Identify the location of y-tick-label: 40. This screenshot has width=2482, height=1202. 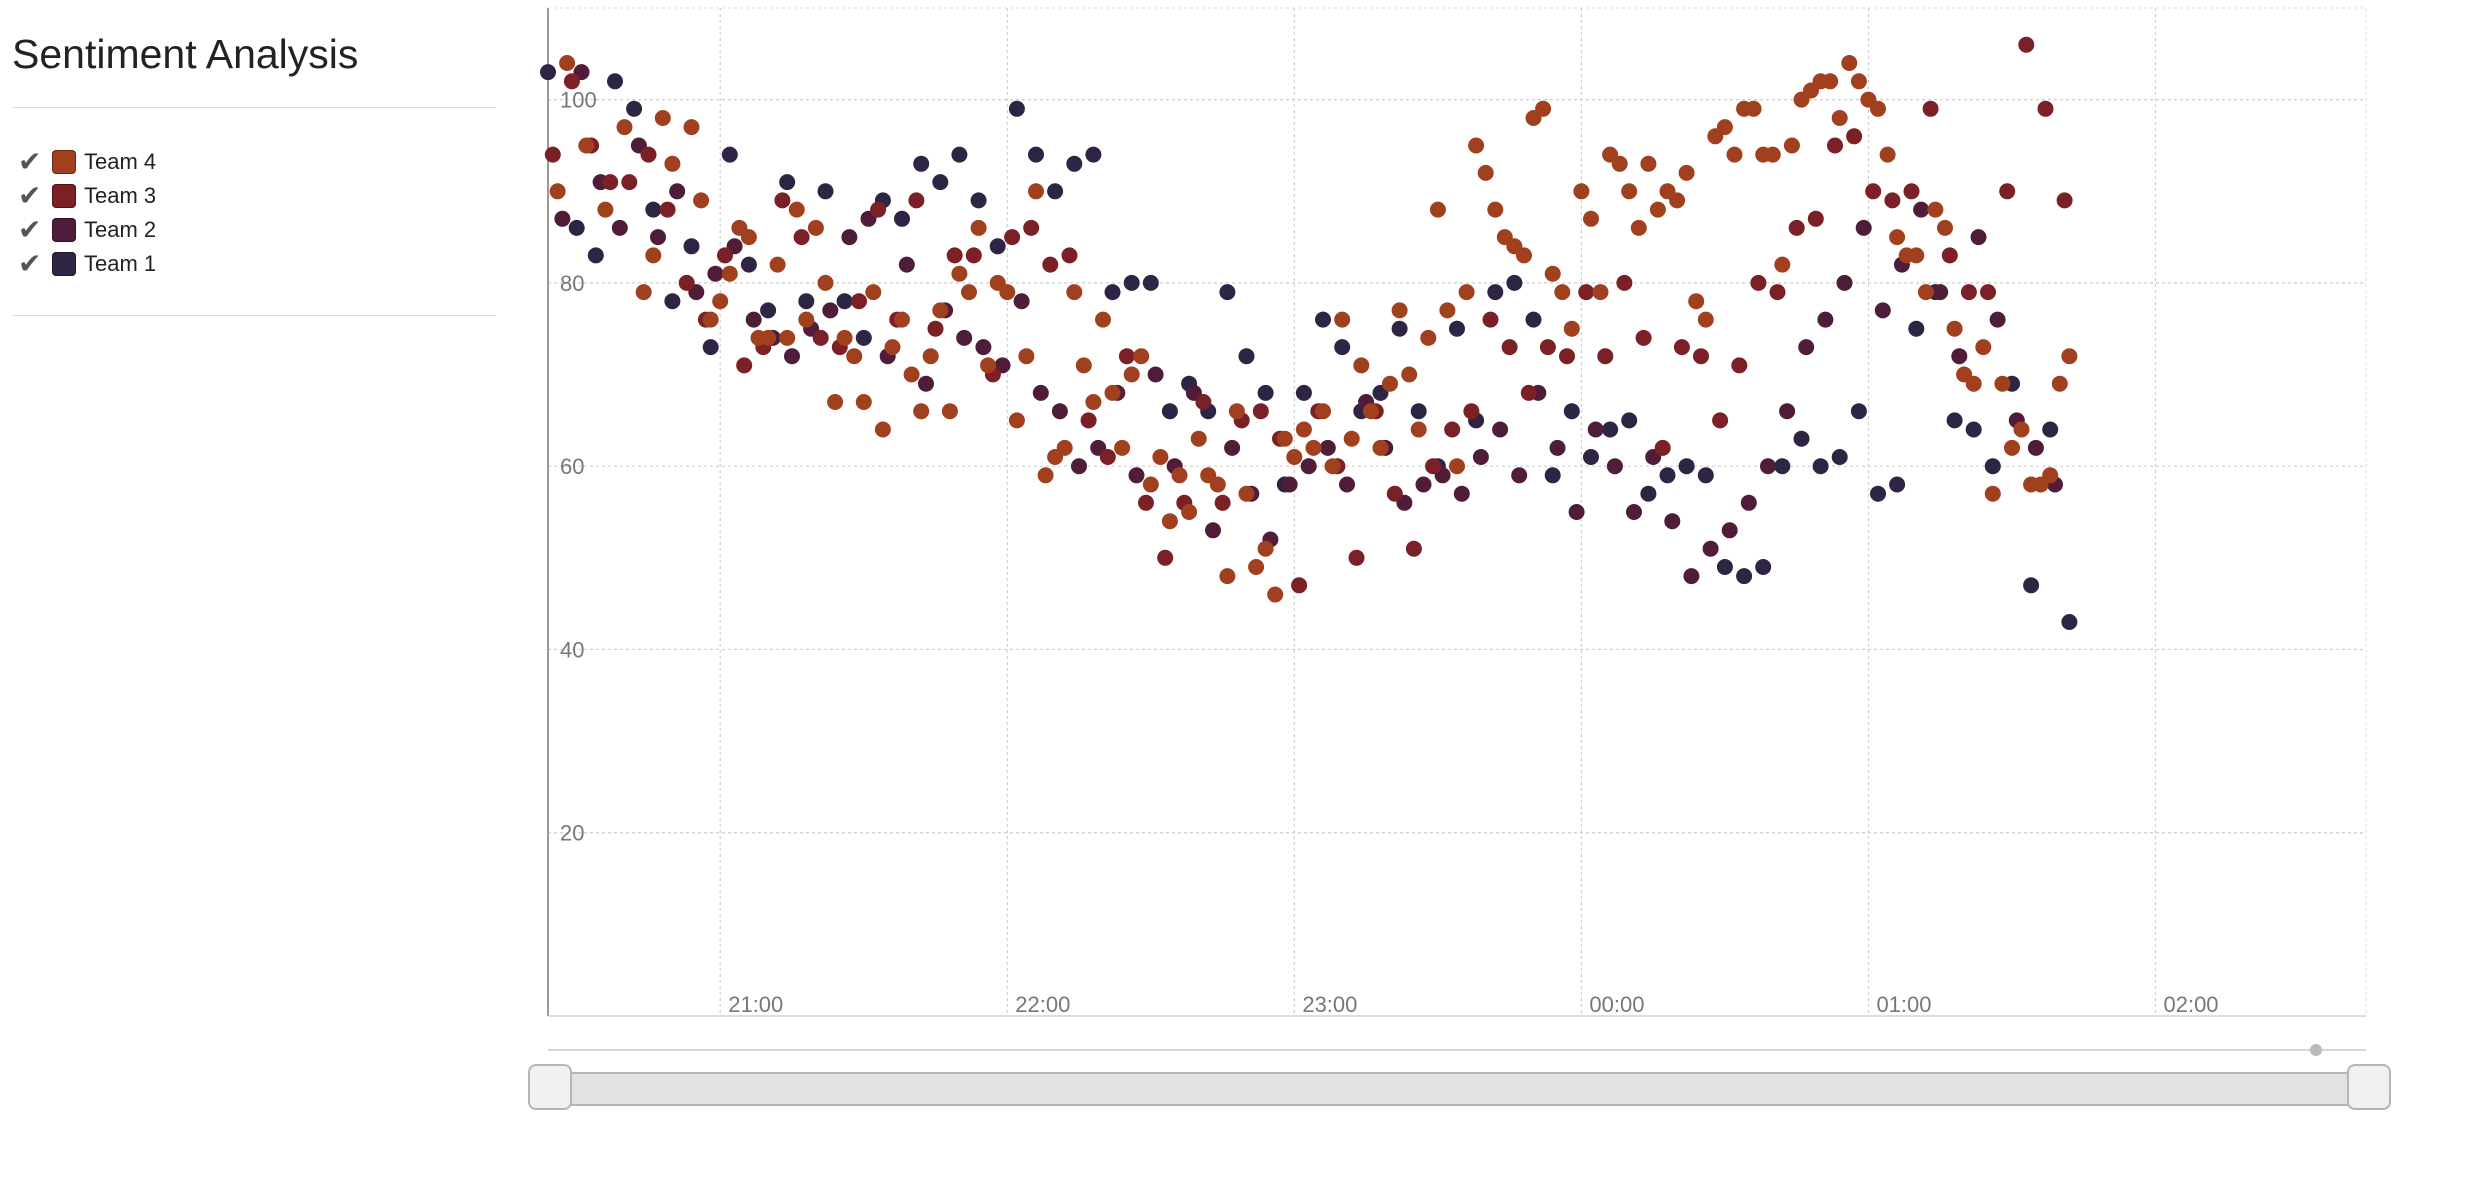
(572, 649).